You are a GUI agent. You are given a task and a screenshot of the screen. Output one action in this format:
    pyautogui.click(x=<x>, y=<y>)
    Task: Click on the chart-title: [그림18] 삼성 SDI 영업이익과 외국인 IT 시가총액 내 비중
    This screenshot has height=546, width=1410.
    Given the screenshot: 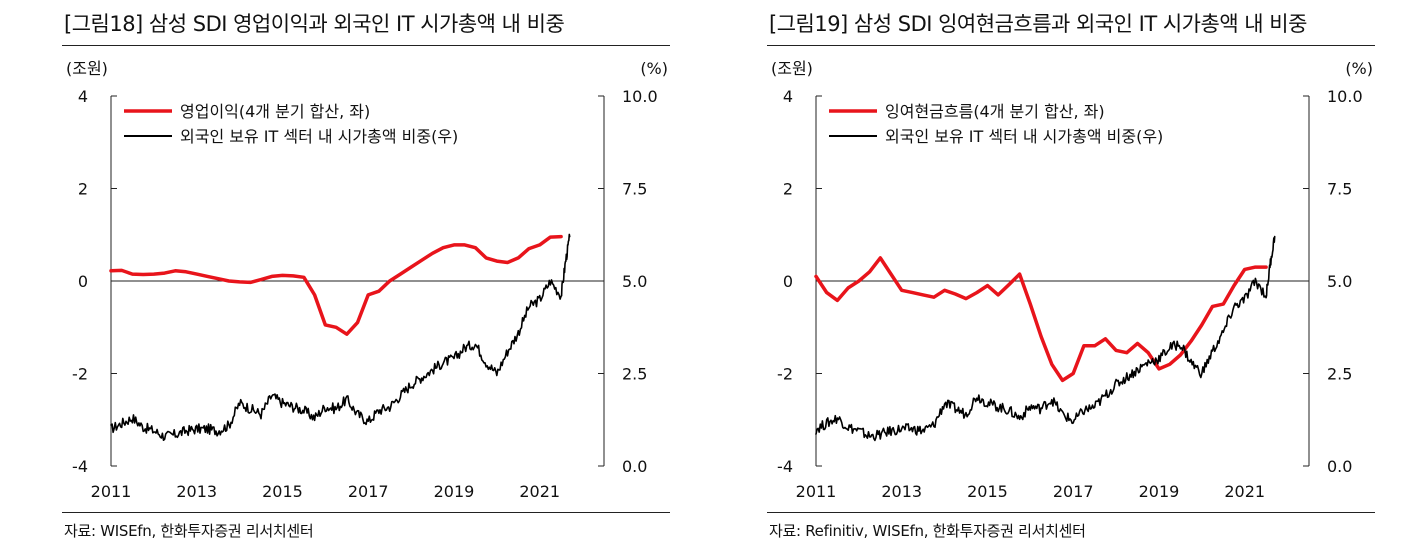 What is the action you would take?
    pyautogui.click(x=314, y=24)
    